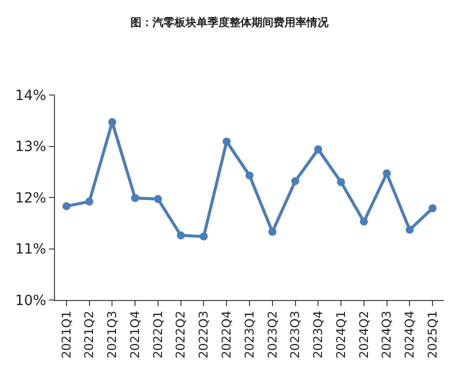 This screenshot has width=459, height=370. I want to click on x-tick-label: 2024Q2, so click(363, 334).